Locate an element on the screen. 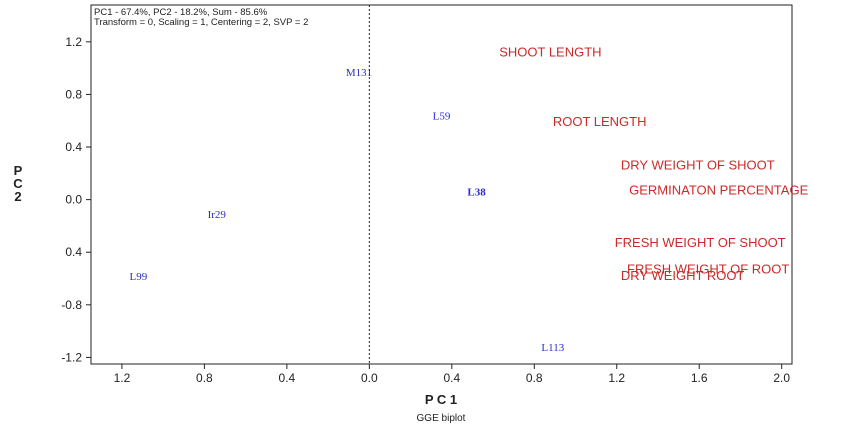 Image resolution: width=853 pixels, height=429 pixels. genotype-label: L99 is located at coordinates (139, 277).